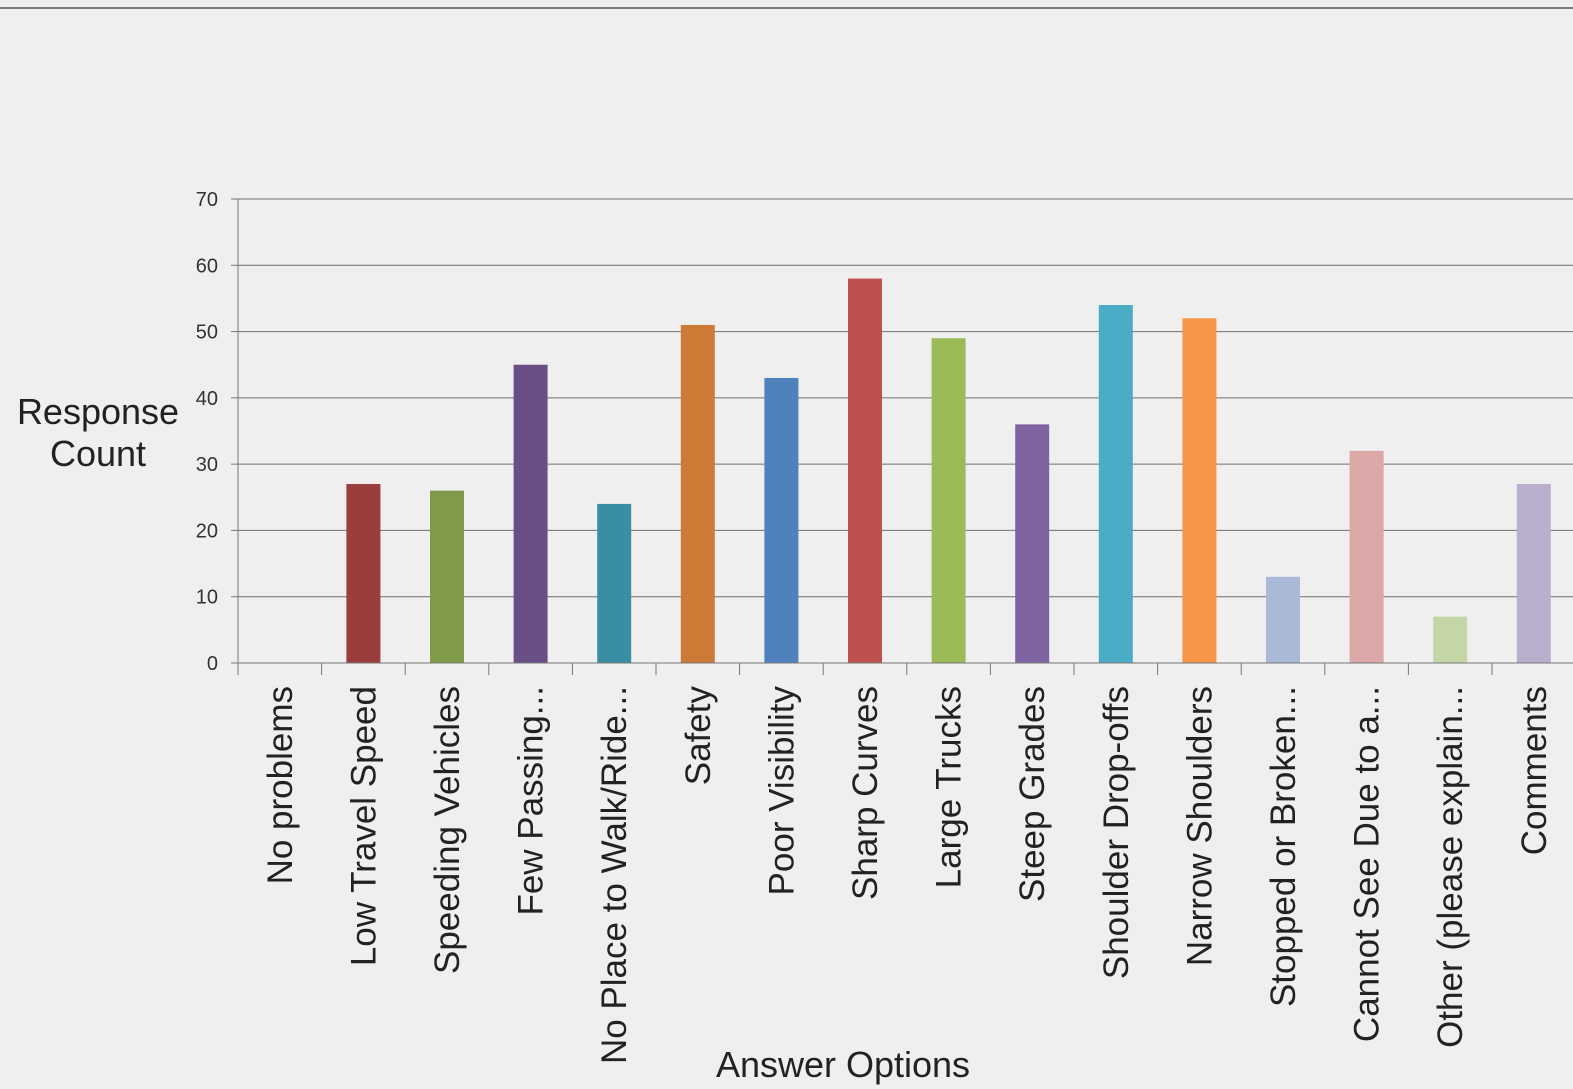 The width and height of the screenshot is (1573, 1089). I want to click on x-category-label: Poor Visibility, so click(781, 791).